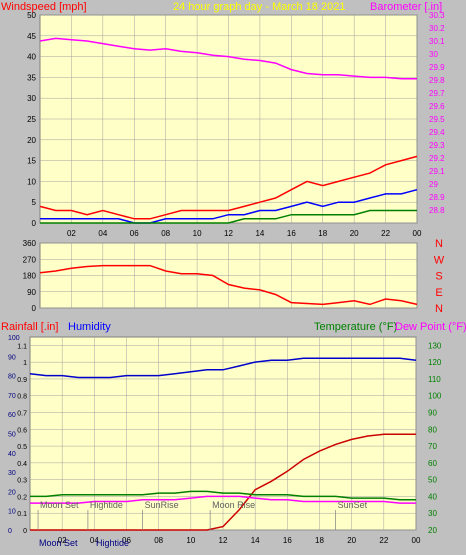 The height and width of the screenshot is (555, 466). What do you see at coordinates (22, 514) in the screenshot?
I see `rainfall-tick-label: 0.1` at bounding box center [22, 514].